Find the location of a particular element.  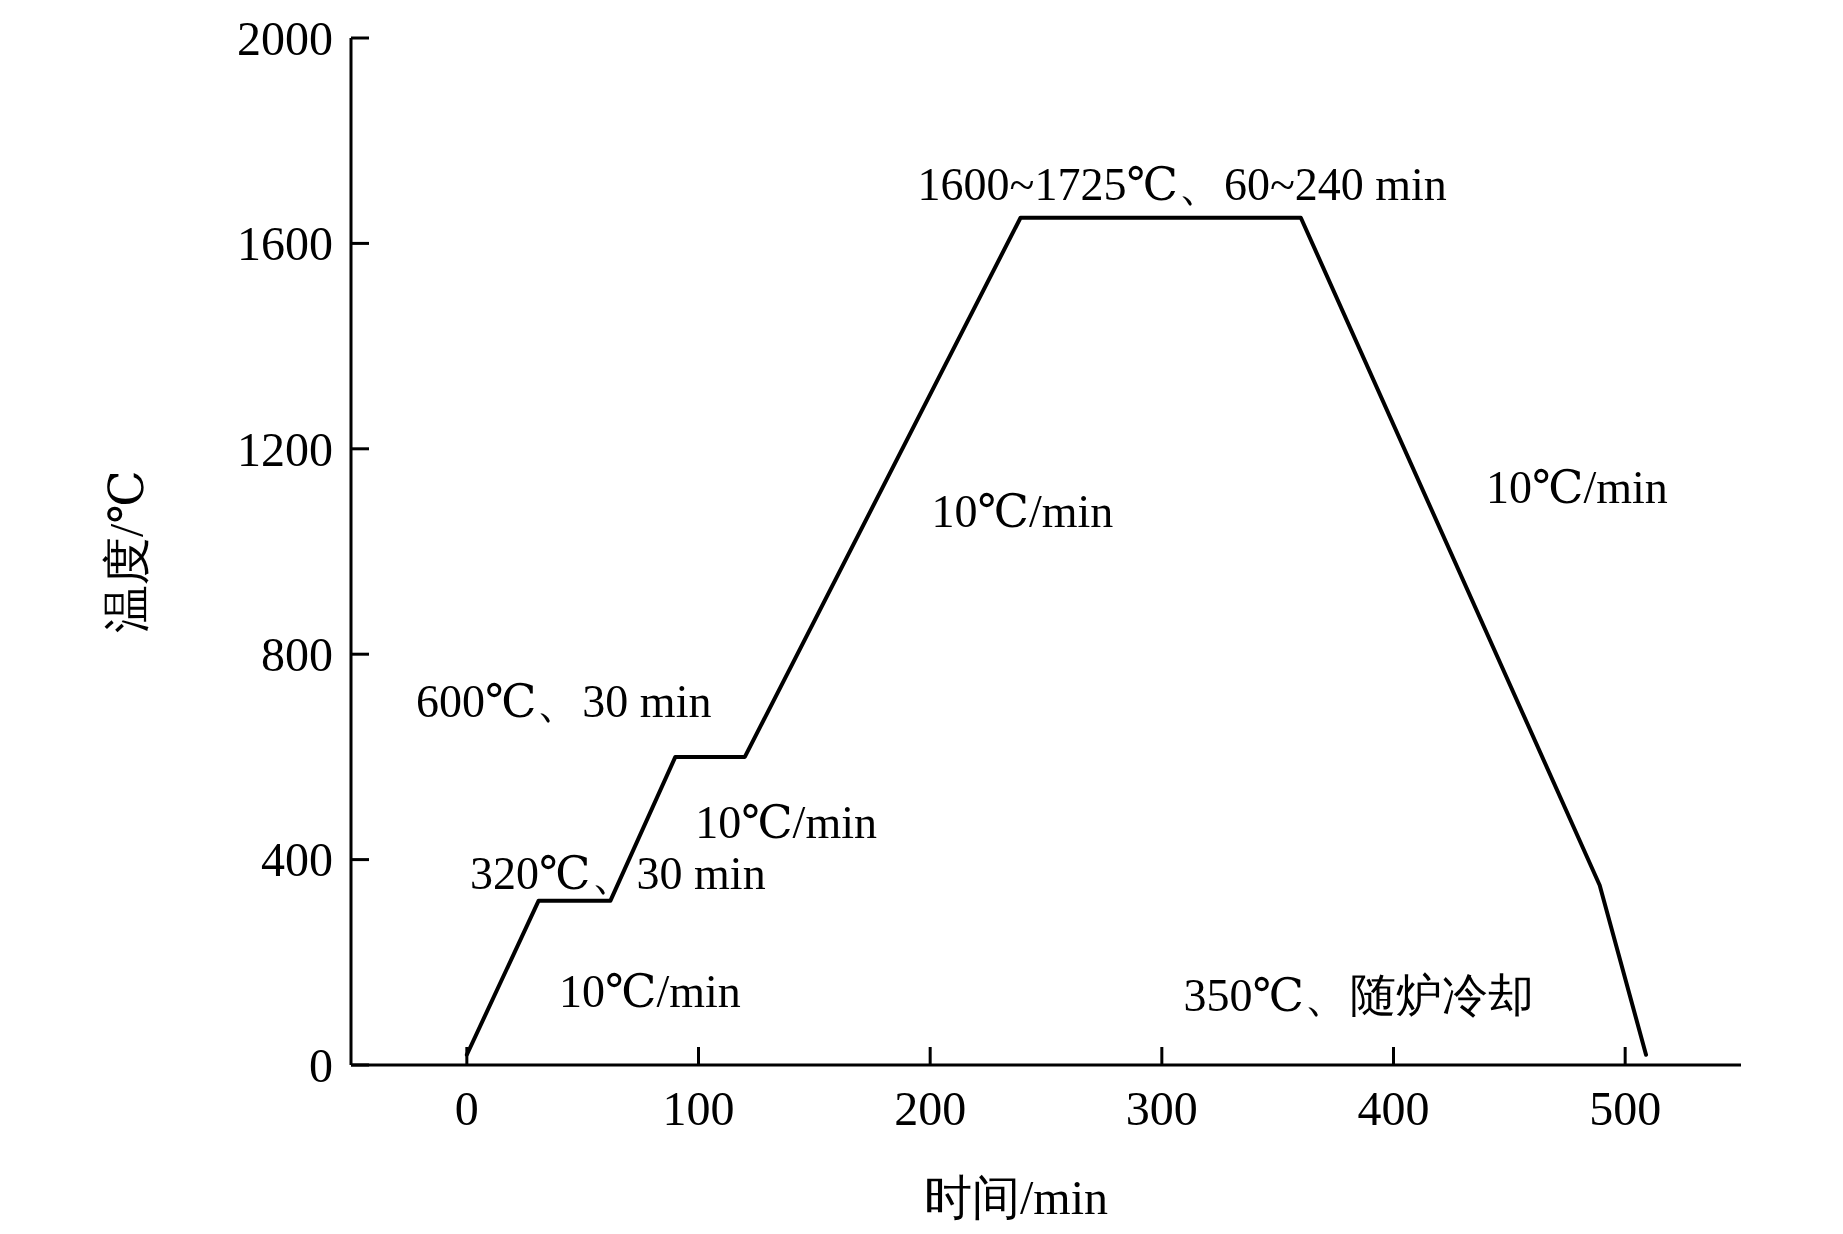

x-tick-label: 500 is located at coordinates (1625, 1108).